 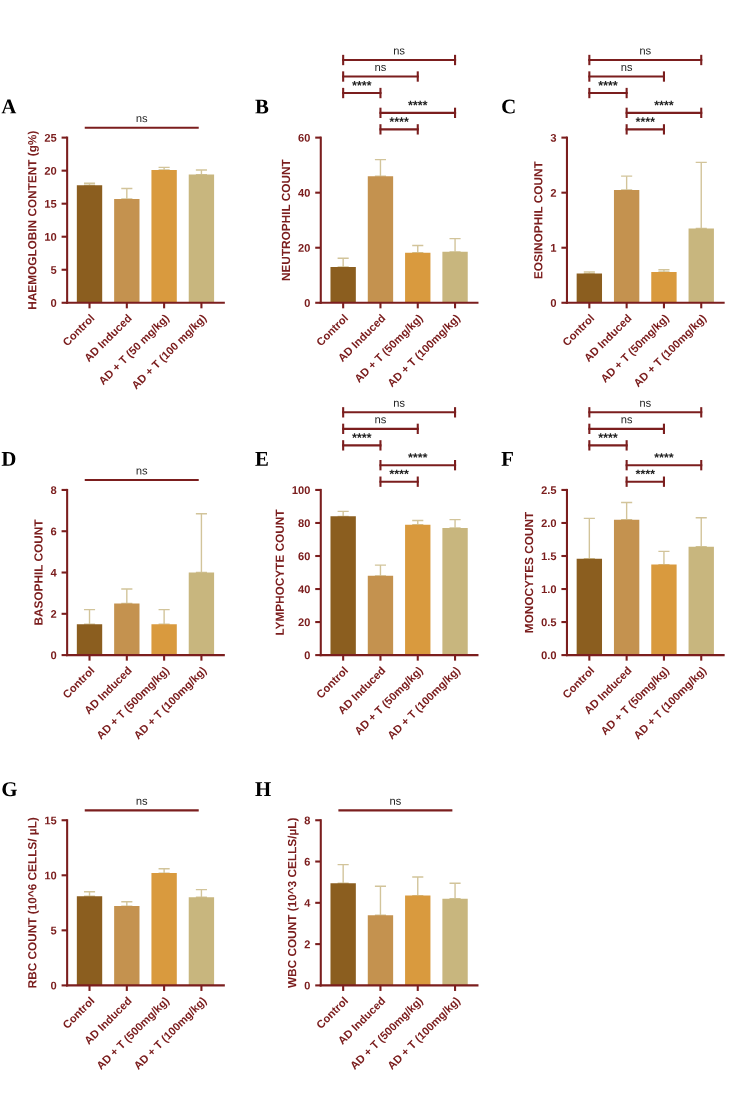 What do you see at coordinates (50, 137) in the screenshot?
I see `y-tick-label: 25` at bounding box center [50, 137].